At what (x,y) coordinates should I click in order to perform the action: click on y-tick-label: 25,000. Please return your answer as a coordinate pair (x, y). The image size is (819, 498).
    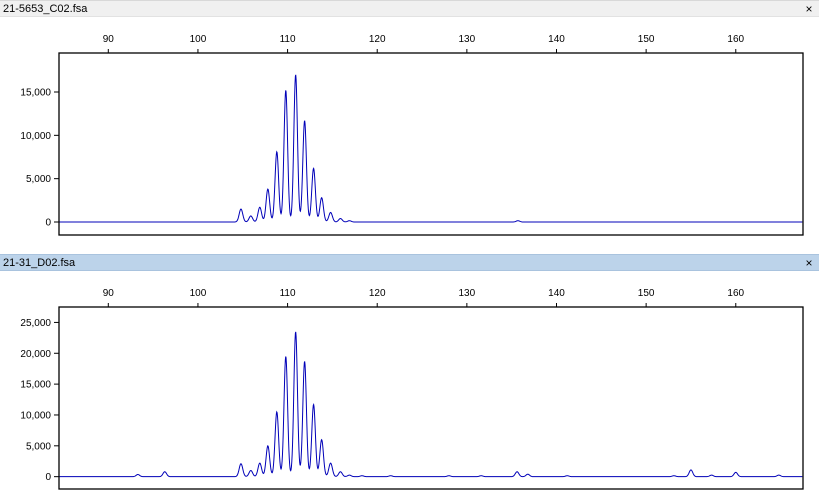
    Looking at the image, I should click on (35, 323).